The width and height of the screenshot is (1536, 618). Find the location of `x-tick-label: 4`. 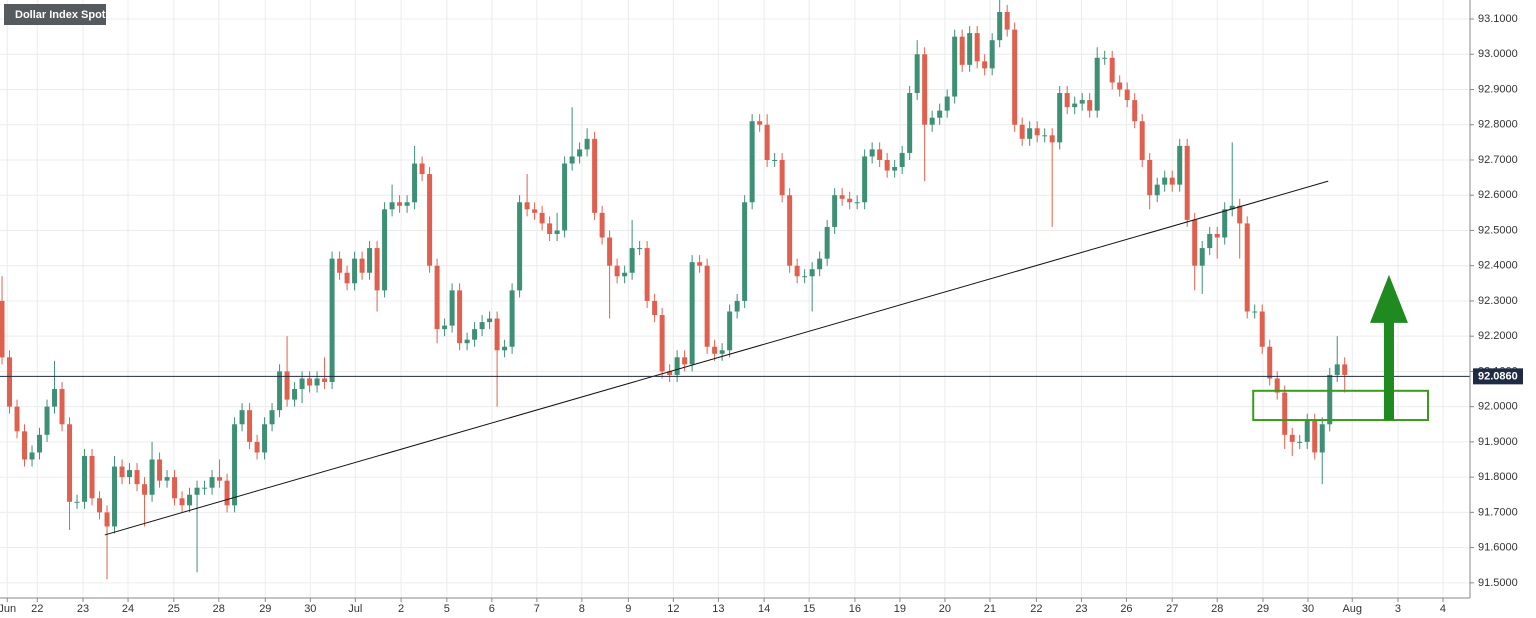

x-tick-label: 4 is located at coordinates (1443, 609).